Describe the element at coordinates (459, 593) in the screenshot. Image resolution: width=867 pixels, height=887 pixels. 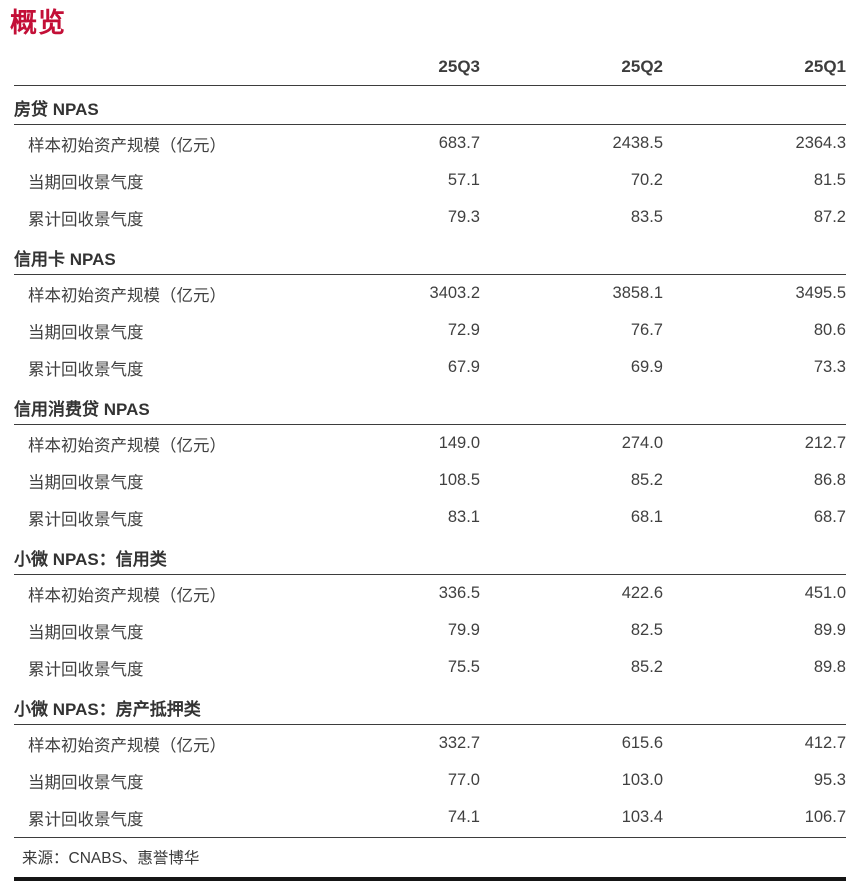
I see `cell-value-25q3: 336.5` at that location.